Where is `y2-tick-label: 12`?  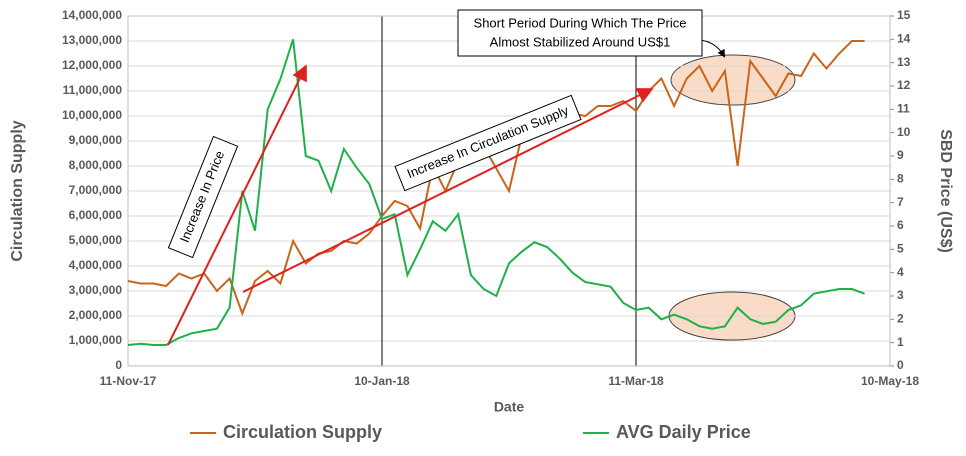
y2-tick-label: 12 is located at coordinates (904, 85).